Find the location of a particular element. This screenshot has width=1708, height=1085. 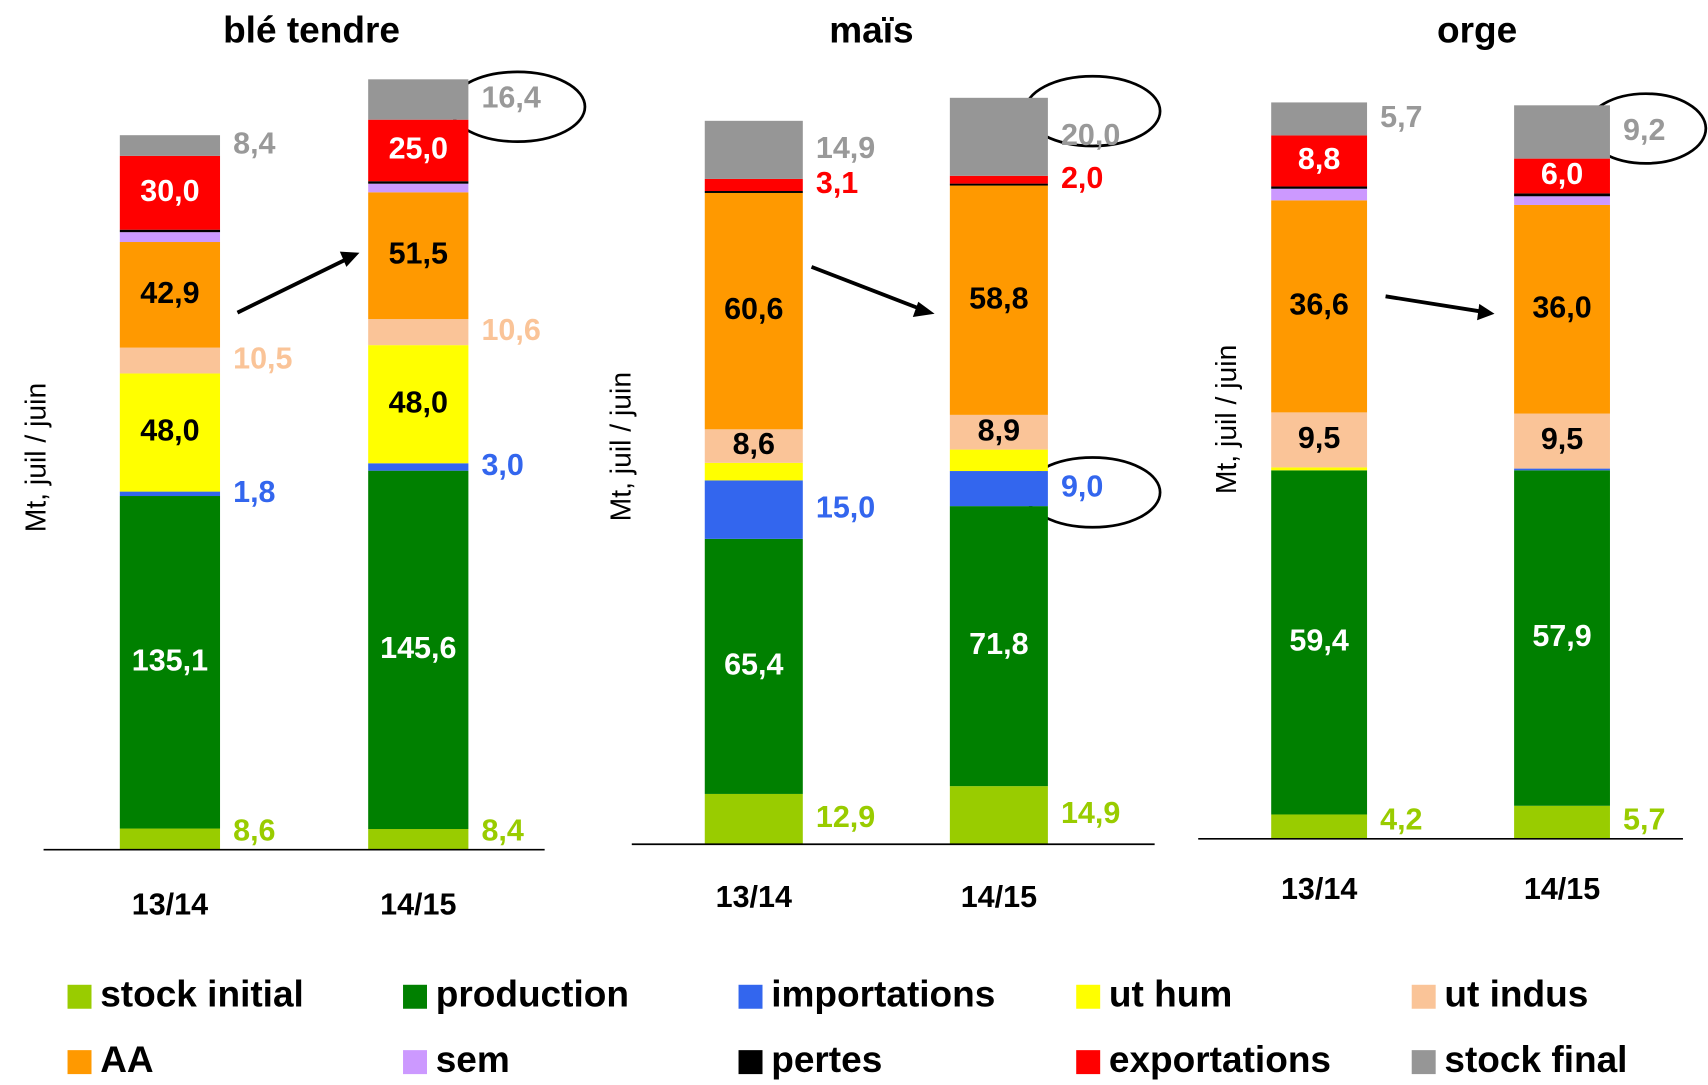

legend-label: production is located at coordinates (532, 994).